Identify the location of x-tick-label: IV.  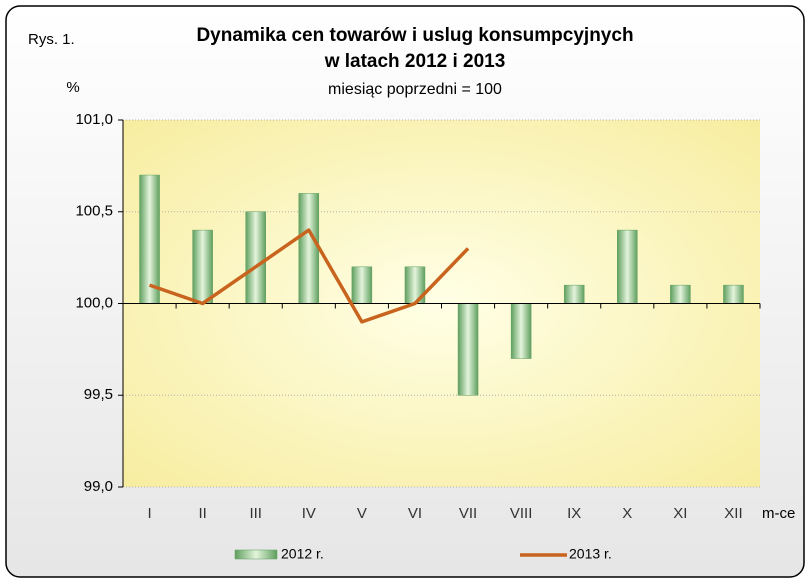
(309, 513).